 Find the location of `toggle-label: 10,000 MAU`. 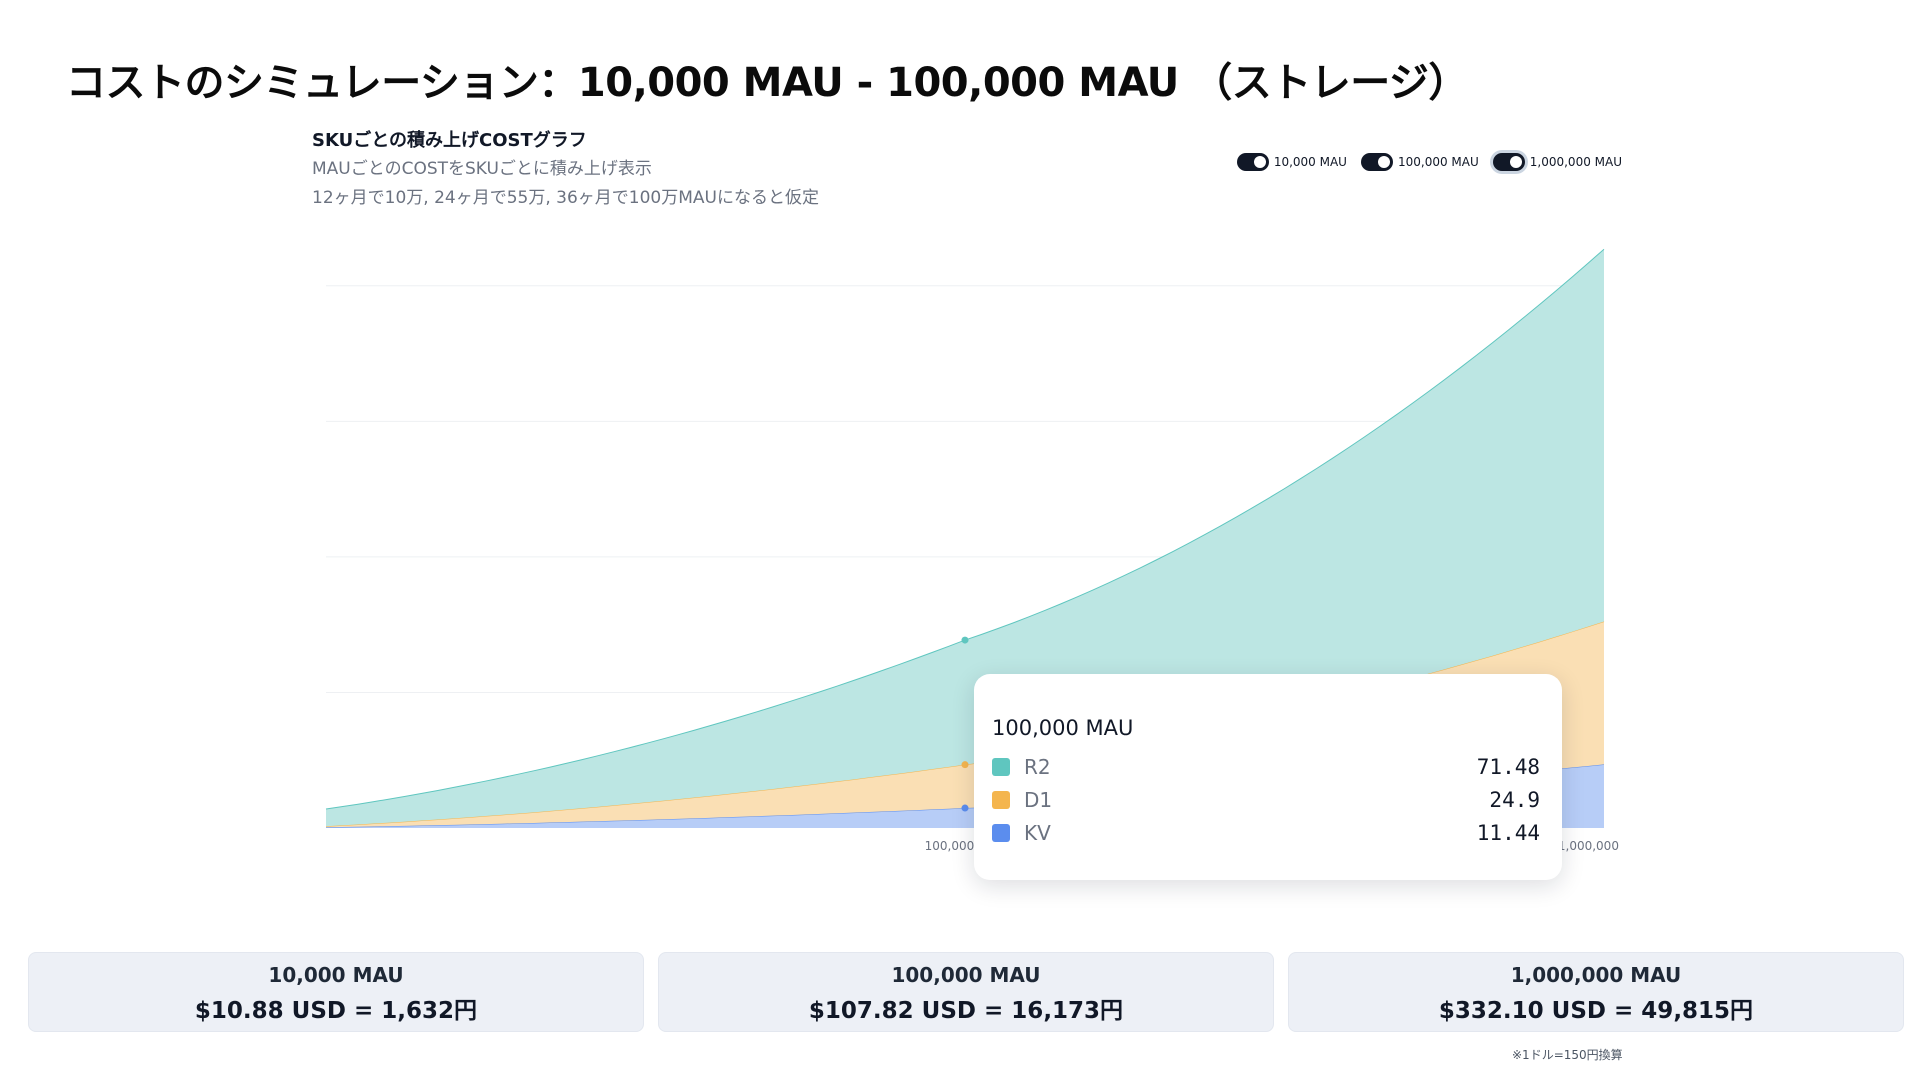

toggle-label: 10,000 MAU is located at coordinates (1310, 162).